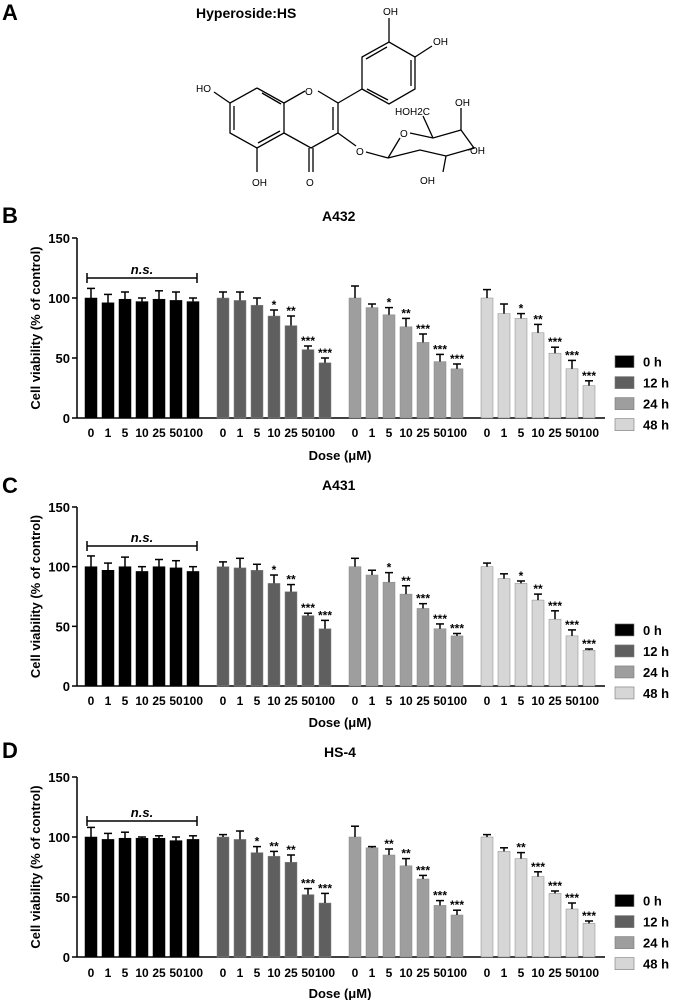 This screenshot has width=675, height=1000. I want to click on y-tick-label: 0, so click(66, 957).